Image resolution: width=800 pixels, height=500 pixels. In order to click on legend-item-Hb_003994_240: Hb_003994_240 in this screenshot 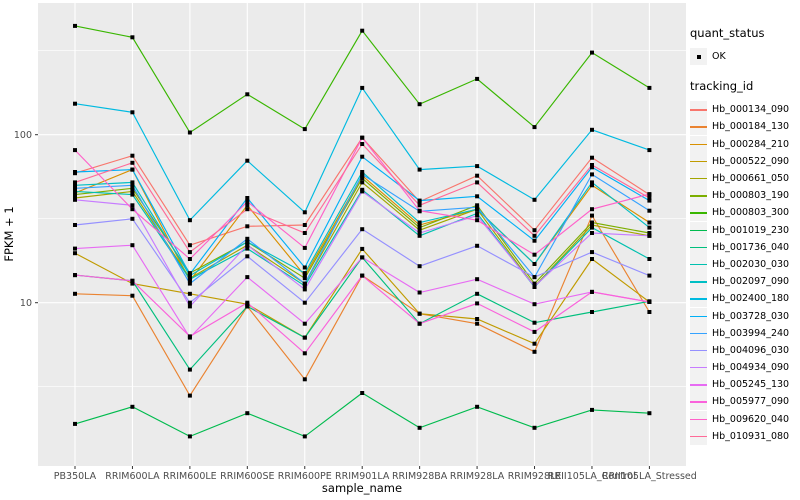, I will do `click(744, 333)`.